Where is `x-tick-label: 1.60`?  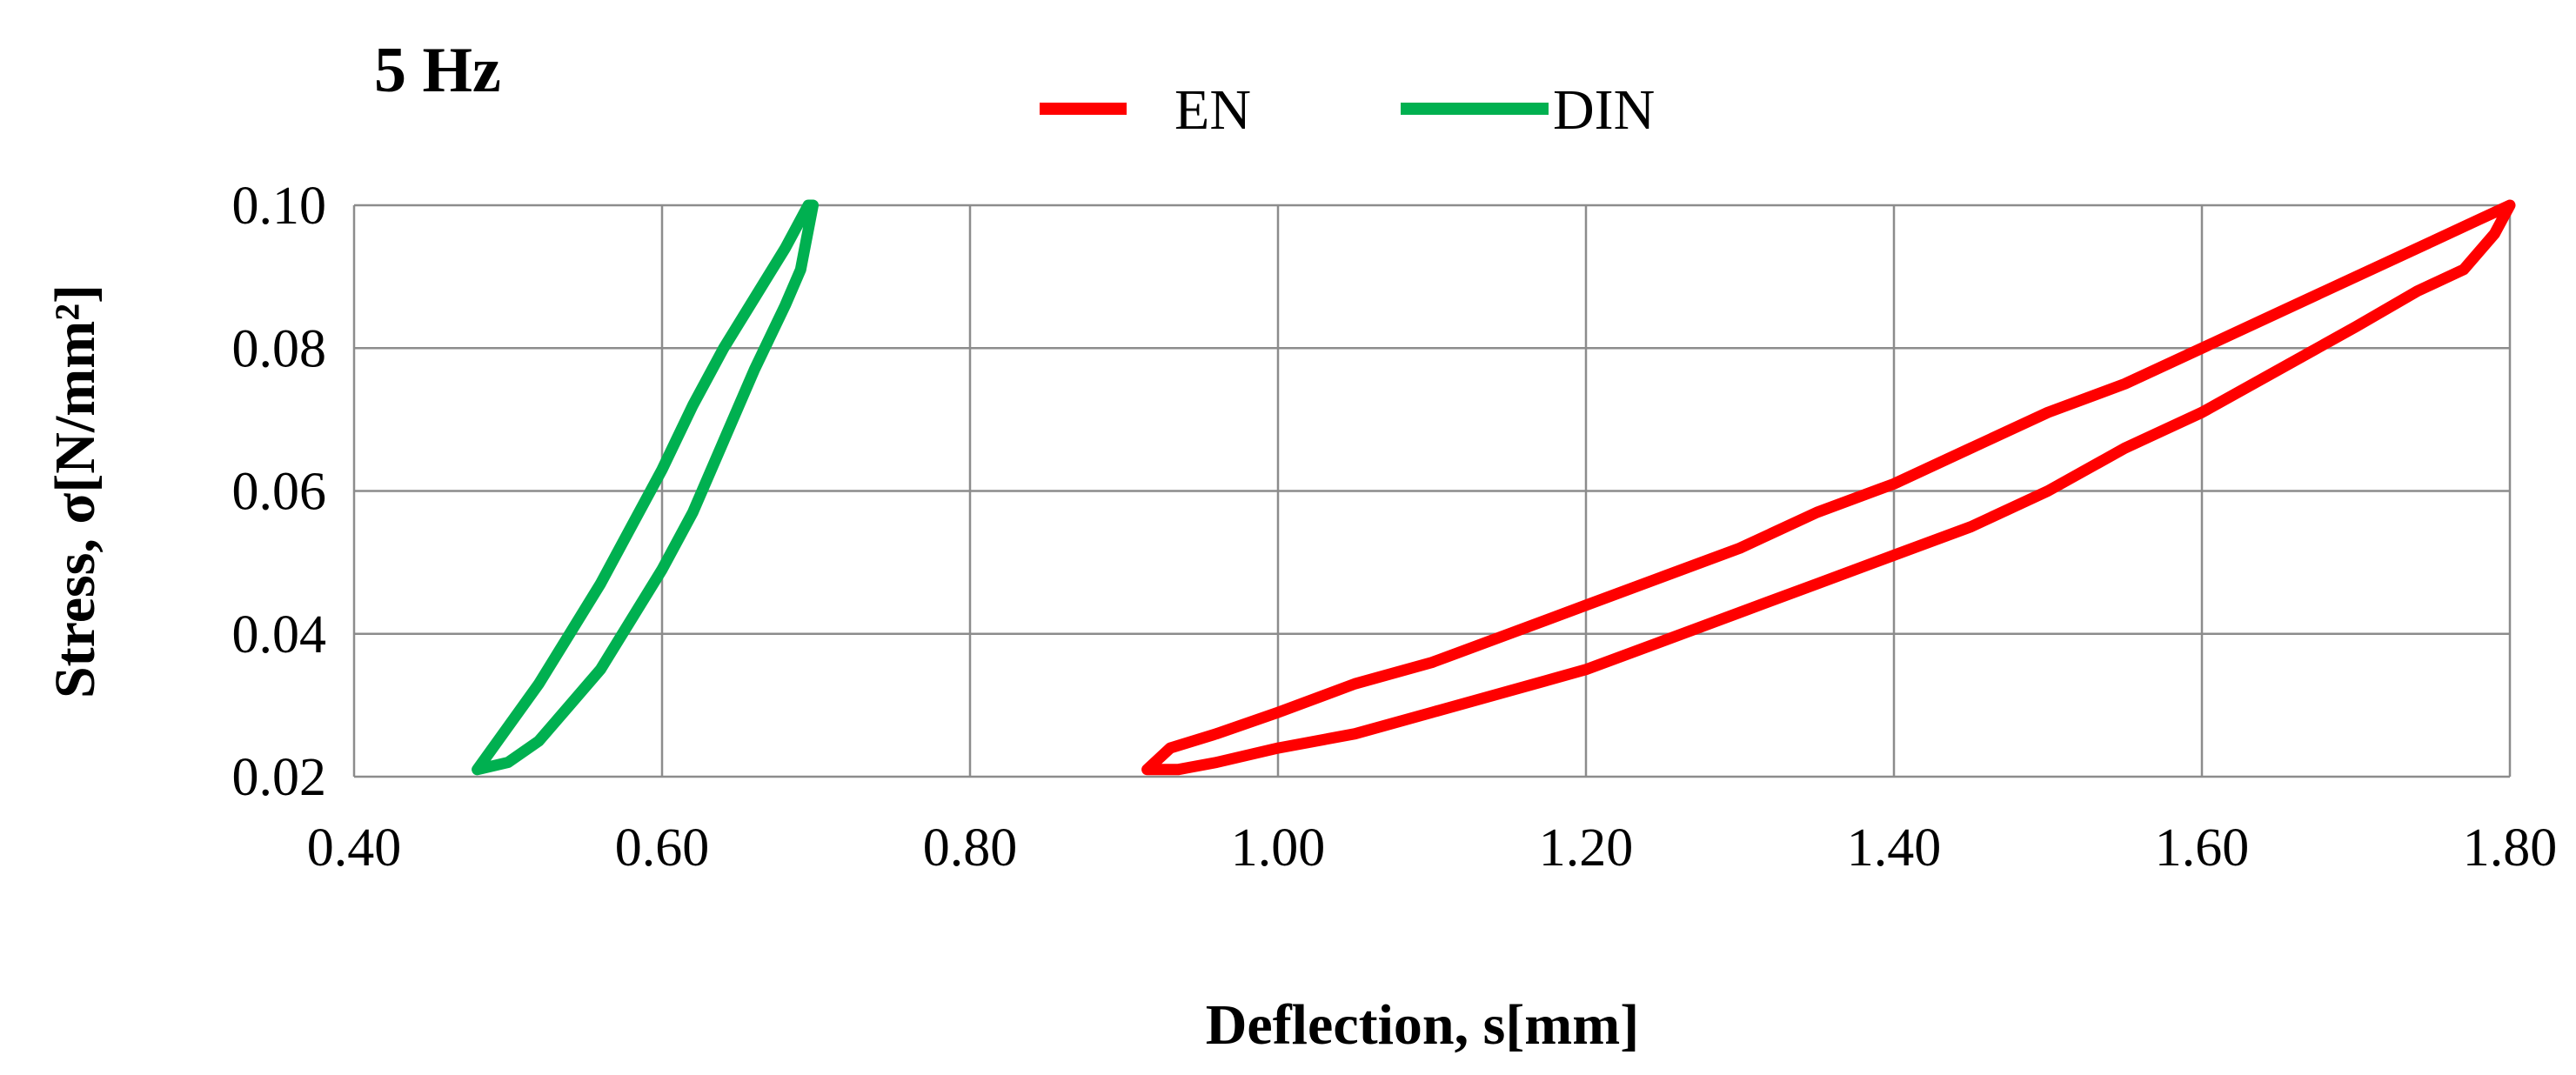
x-tick-label: 1.60 is located at coordinates (2202, 848).